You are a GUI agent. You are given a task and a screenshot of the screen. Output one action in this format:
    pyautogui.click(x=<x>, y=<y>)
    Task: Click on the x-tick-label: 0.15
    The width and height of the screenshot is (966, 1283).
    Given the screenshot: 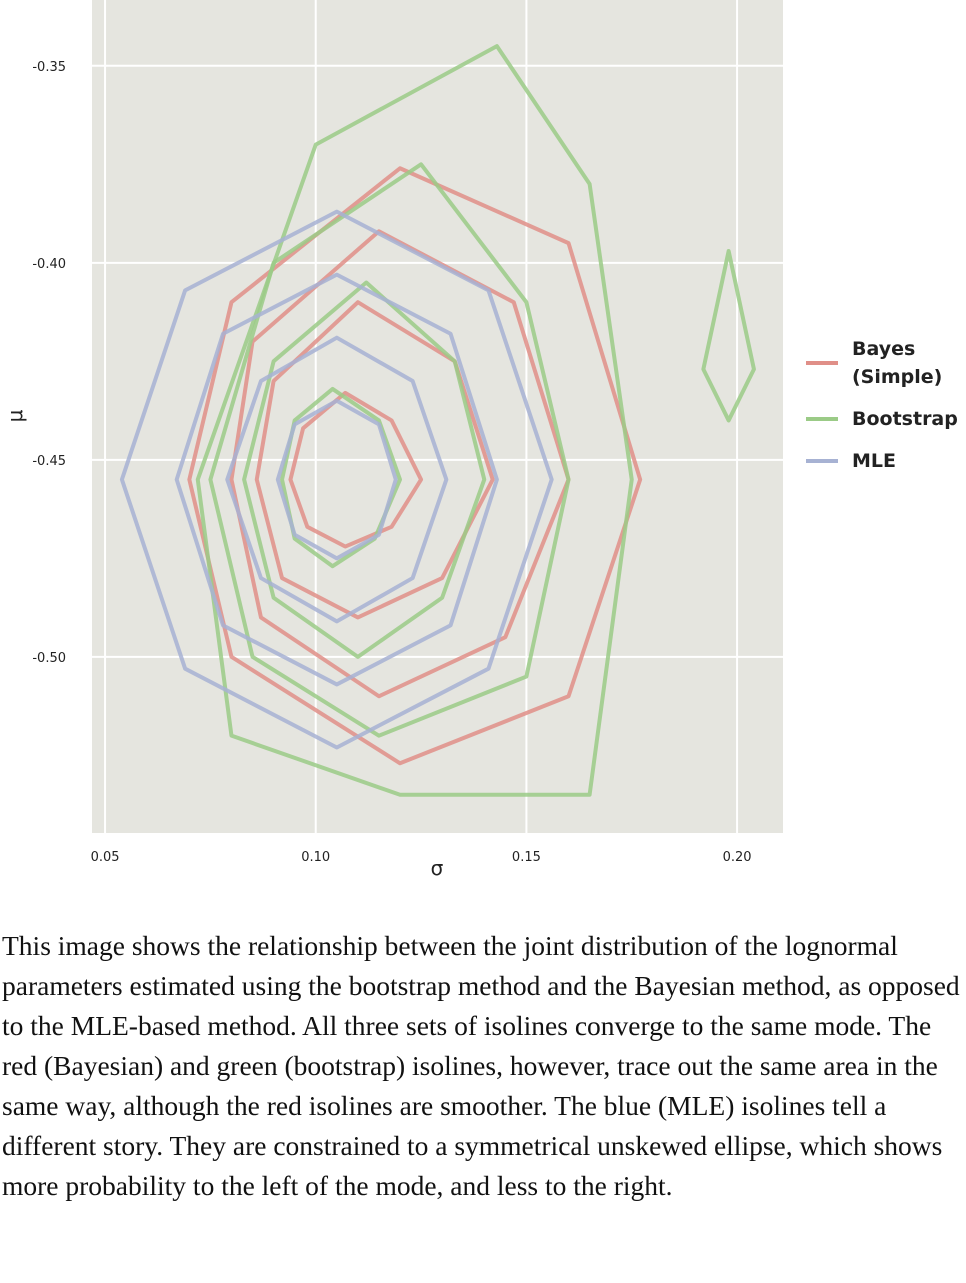 What is the action you would take?
    pyautogui.click(x=526, y=857)
    